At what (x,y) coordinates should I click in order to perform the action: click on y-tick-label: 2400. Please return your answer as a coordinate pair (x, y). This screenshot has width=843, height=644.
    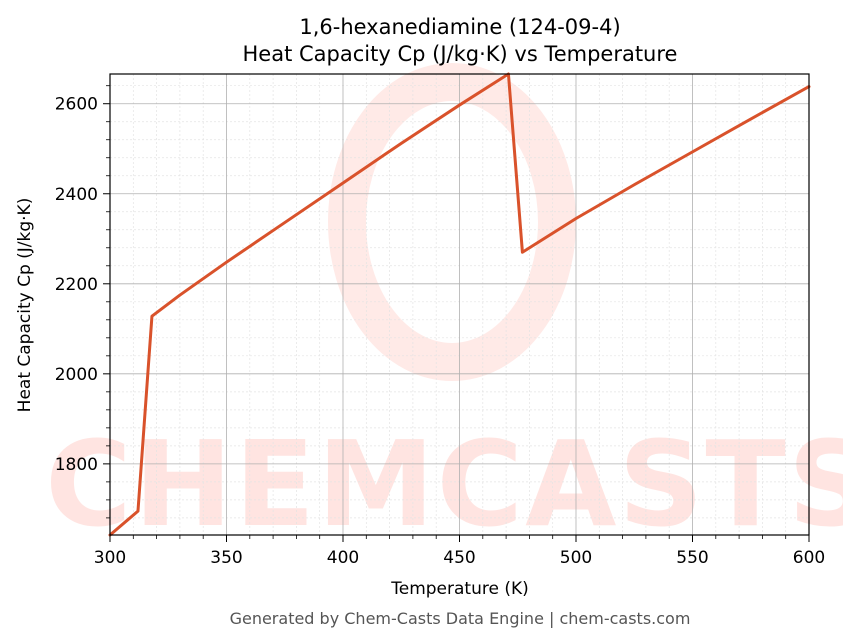
    Looking at the image, I should click on (76, 195).